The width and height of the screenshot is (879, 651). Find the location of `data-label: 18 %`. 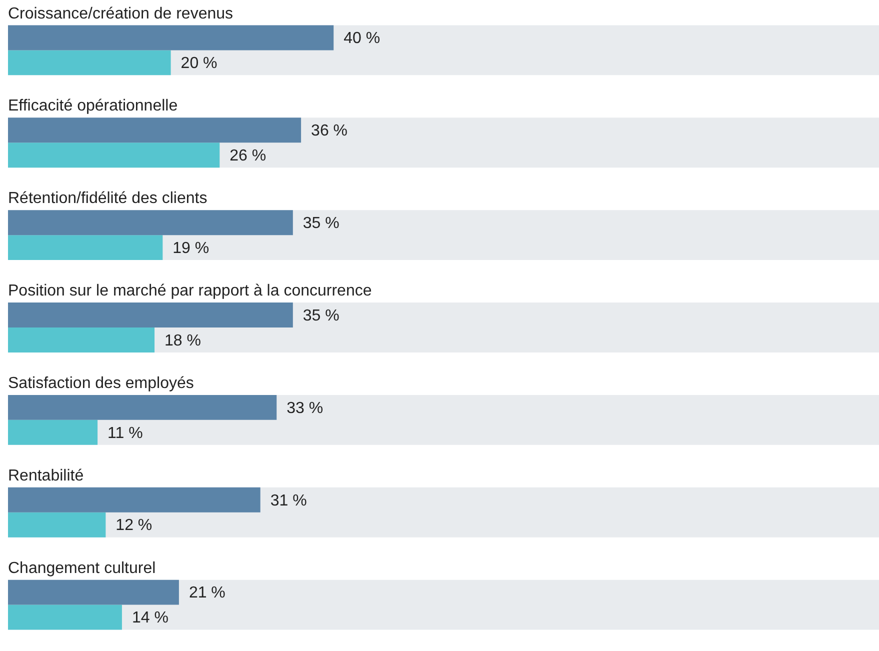

data-label: 18 % is located at coordinates (182, 341).